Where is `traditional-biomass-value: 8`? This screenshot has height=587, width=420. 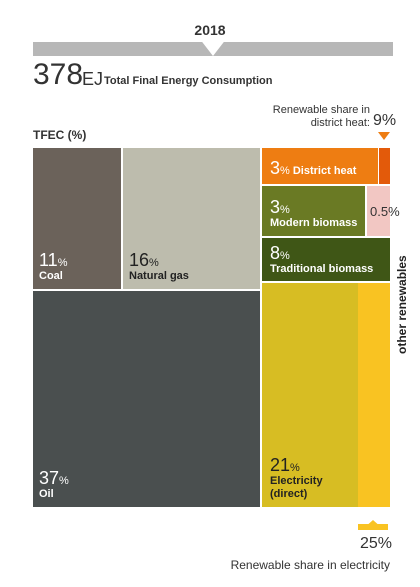 traditional-biomass-value: 8 is located at coordinates (275, 253).